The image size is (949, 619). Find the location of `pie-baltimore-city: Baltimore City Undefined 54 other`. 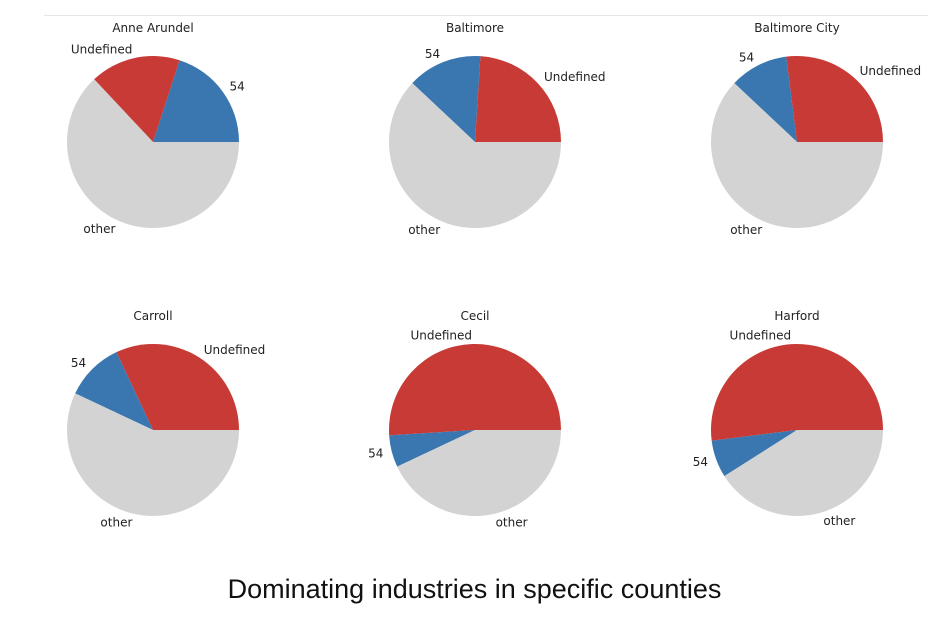

pie-baltimore-city: Baltimore City Undefined 54 other is located at coordinates (816, 129).